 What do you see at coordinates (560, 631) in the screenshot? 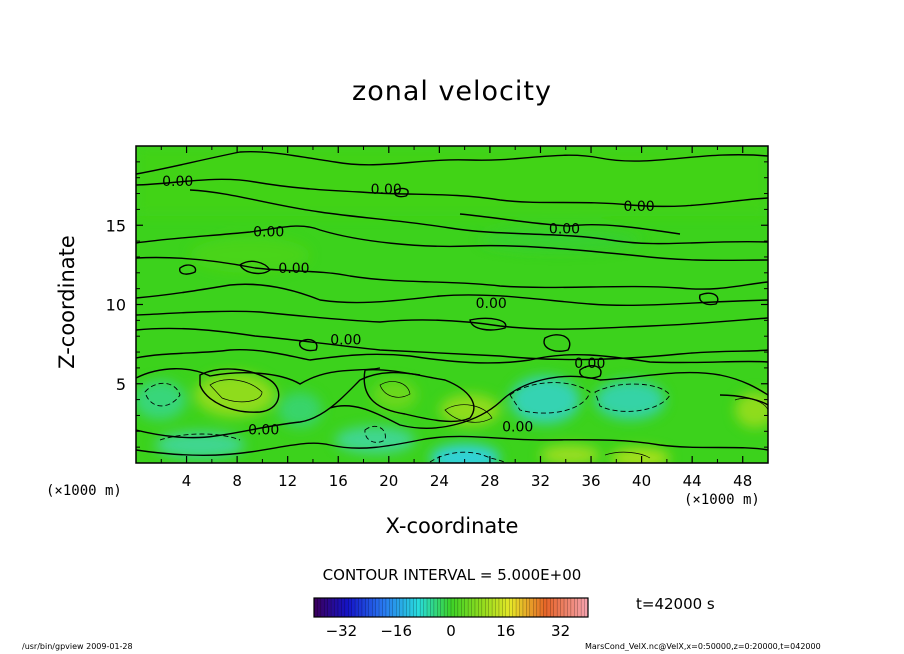
I see `colorbar-tick-label: 32` at bounding box center [560, 631].